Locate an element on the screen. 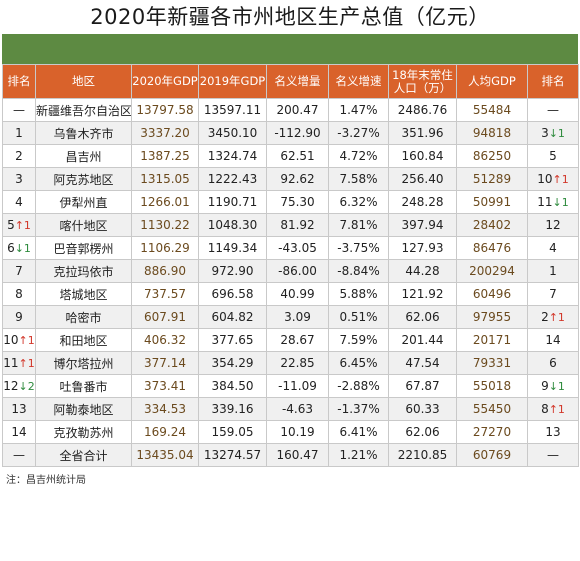 This screenshot has height=561, width=580. cell-region-value: 喀什地区 is located at coordinates (83, 225).